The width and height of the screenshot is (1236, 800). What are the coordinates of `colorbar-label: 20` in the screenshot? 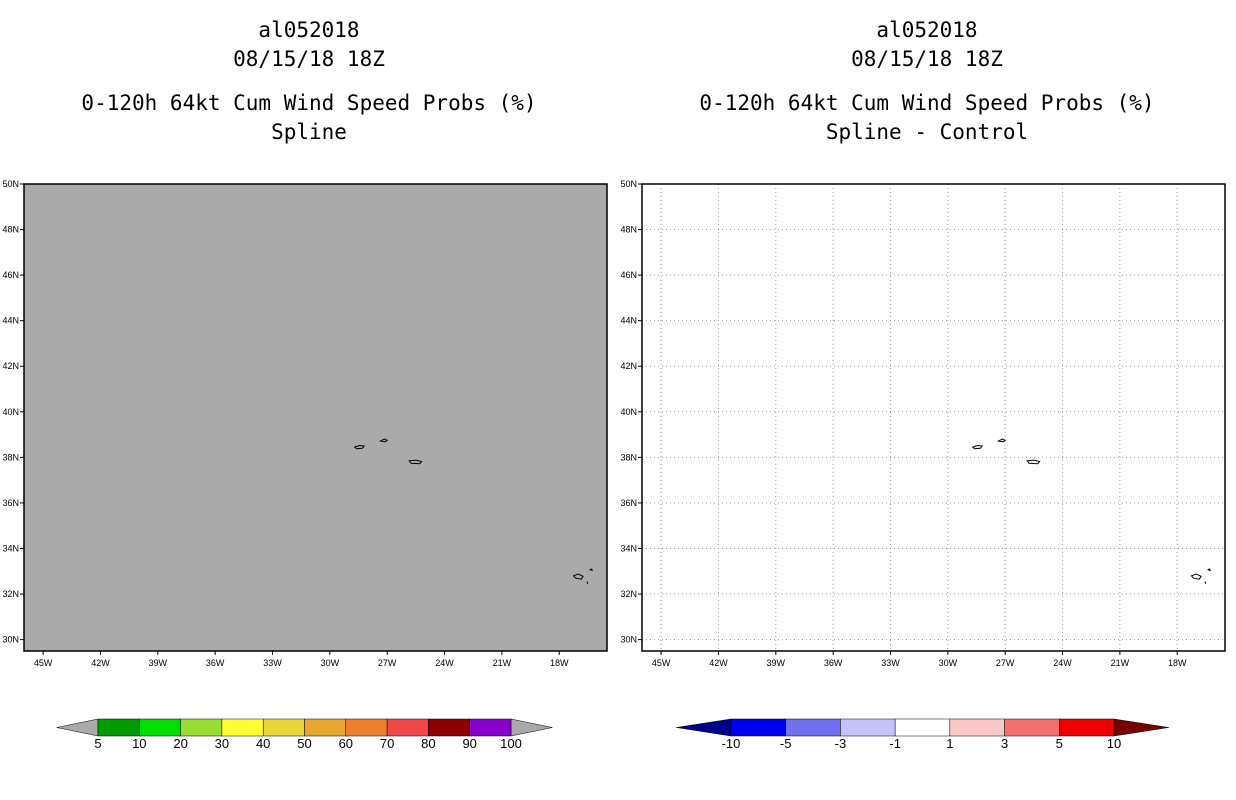 It's located at (180, 743).